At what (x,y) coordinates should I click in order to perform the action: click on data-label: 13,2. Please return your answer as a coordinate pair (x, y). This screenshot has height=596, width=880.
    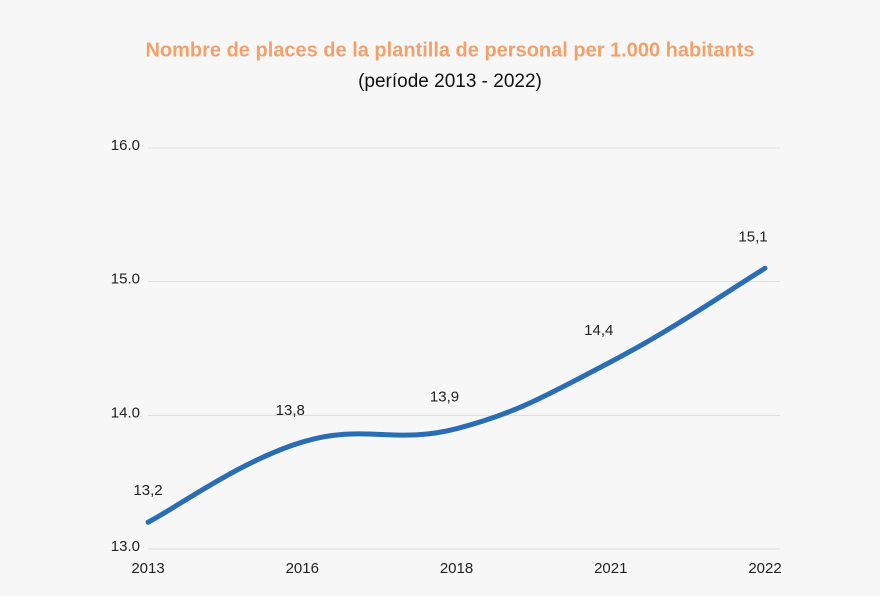
    Looking at the image, I should click on (147, 490).